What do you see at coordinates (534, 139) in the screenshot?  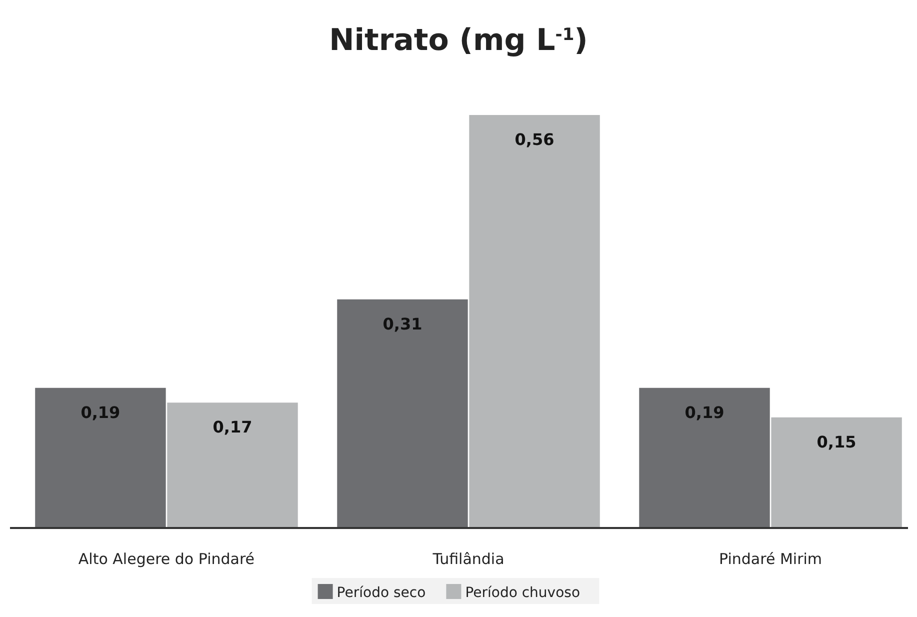 I see `data-label: 0,56` at bounding box center [534, 139].